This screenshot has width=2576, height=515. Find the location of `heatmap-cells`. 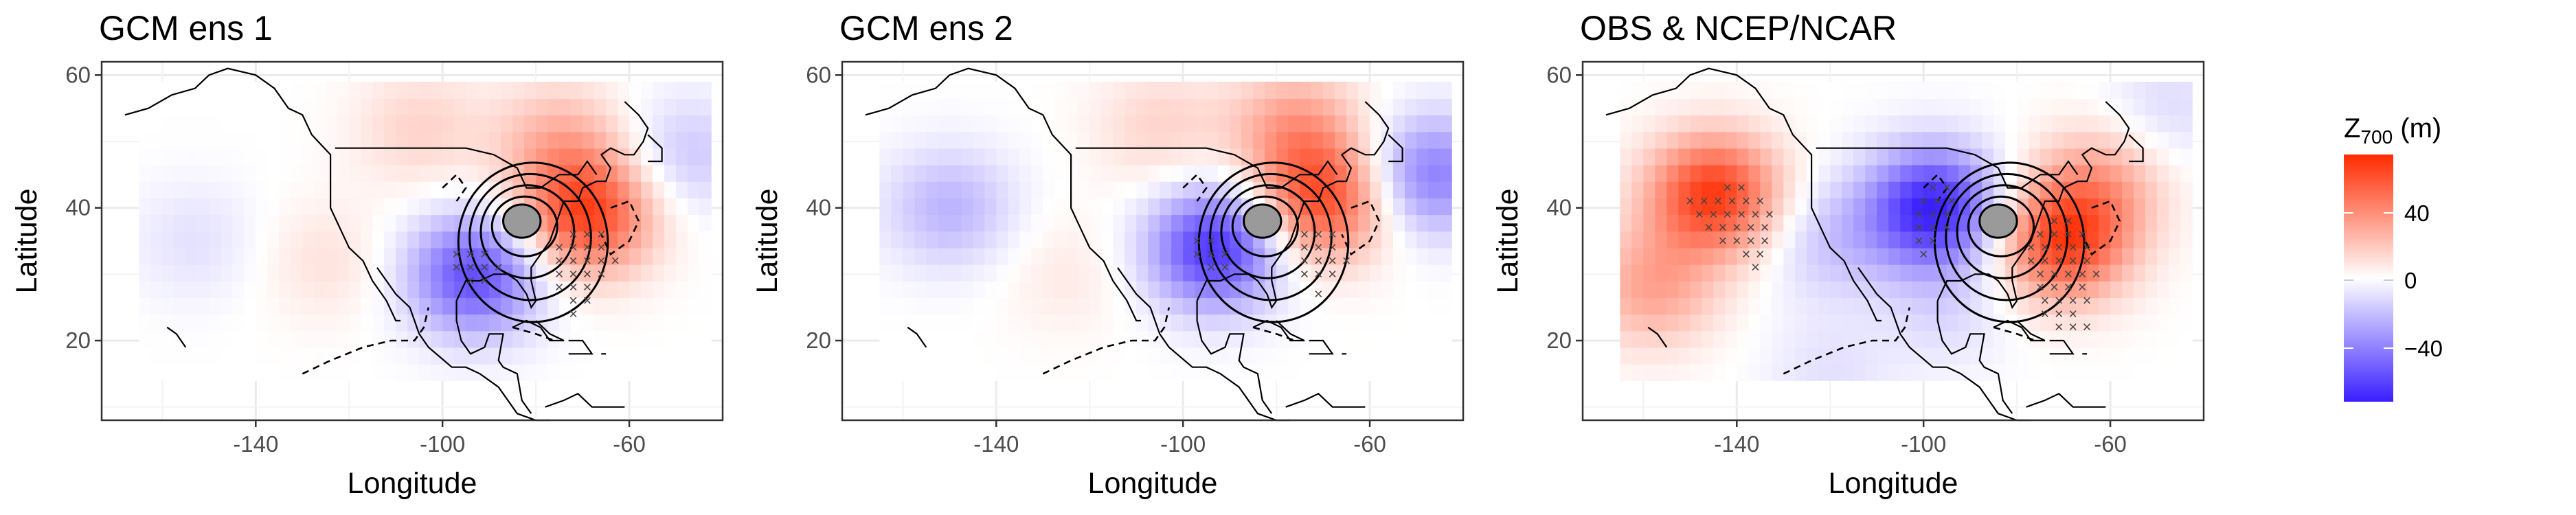

heatmap-cells is located at coordinates (1165, 231).